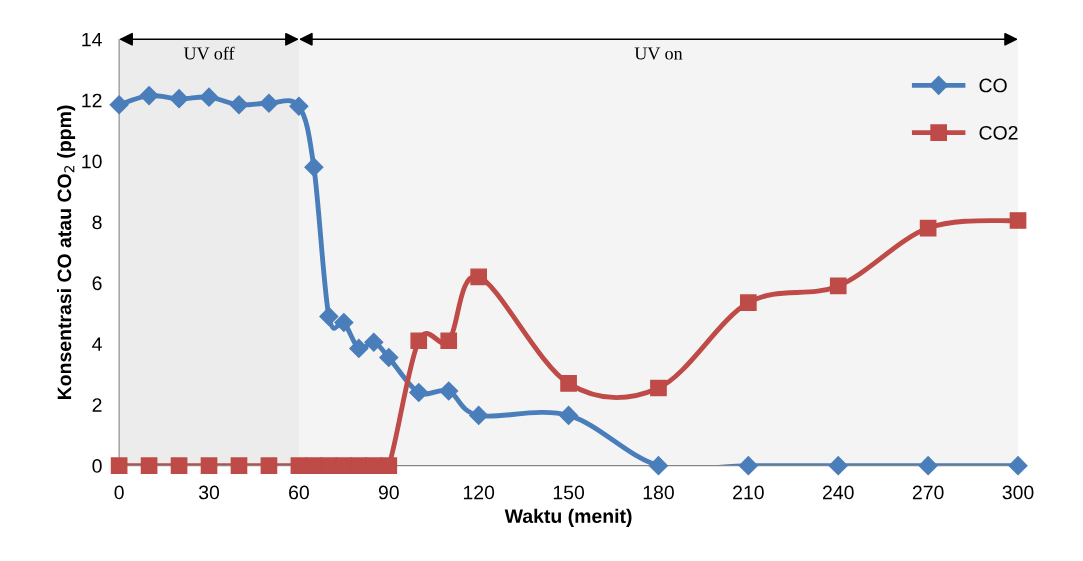  I want to click on x-tick-label: 90, so click(388, 492).